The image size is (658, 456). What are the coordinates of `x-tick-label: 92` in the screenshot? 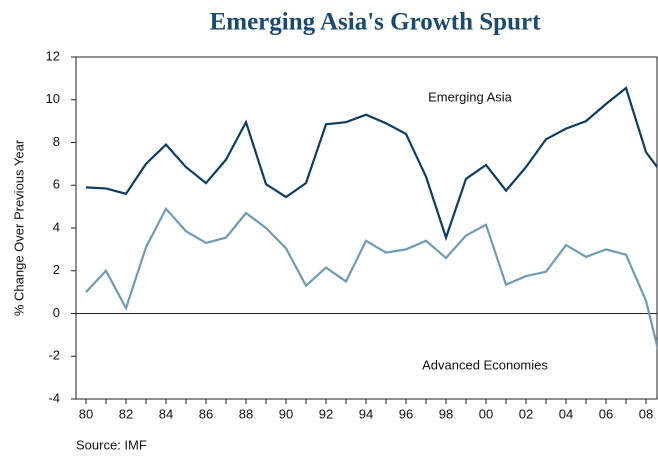 It's located at (326, 413).